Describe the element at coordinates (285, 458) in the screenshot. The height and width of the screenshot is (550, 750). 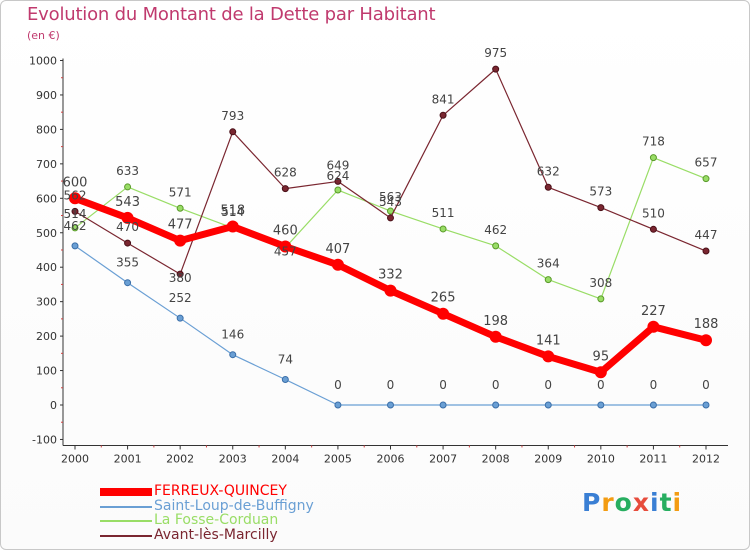
I see `x-tick-label: 2004` at that location.